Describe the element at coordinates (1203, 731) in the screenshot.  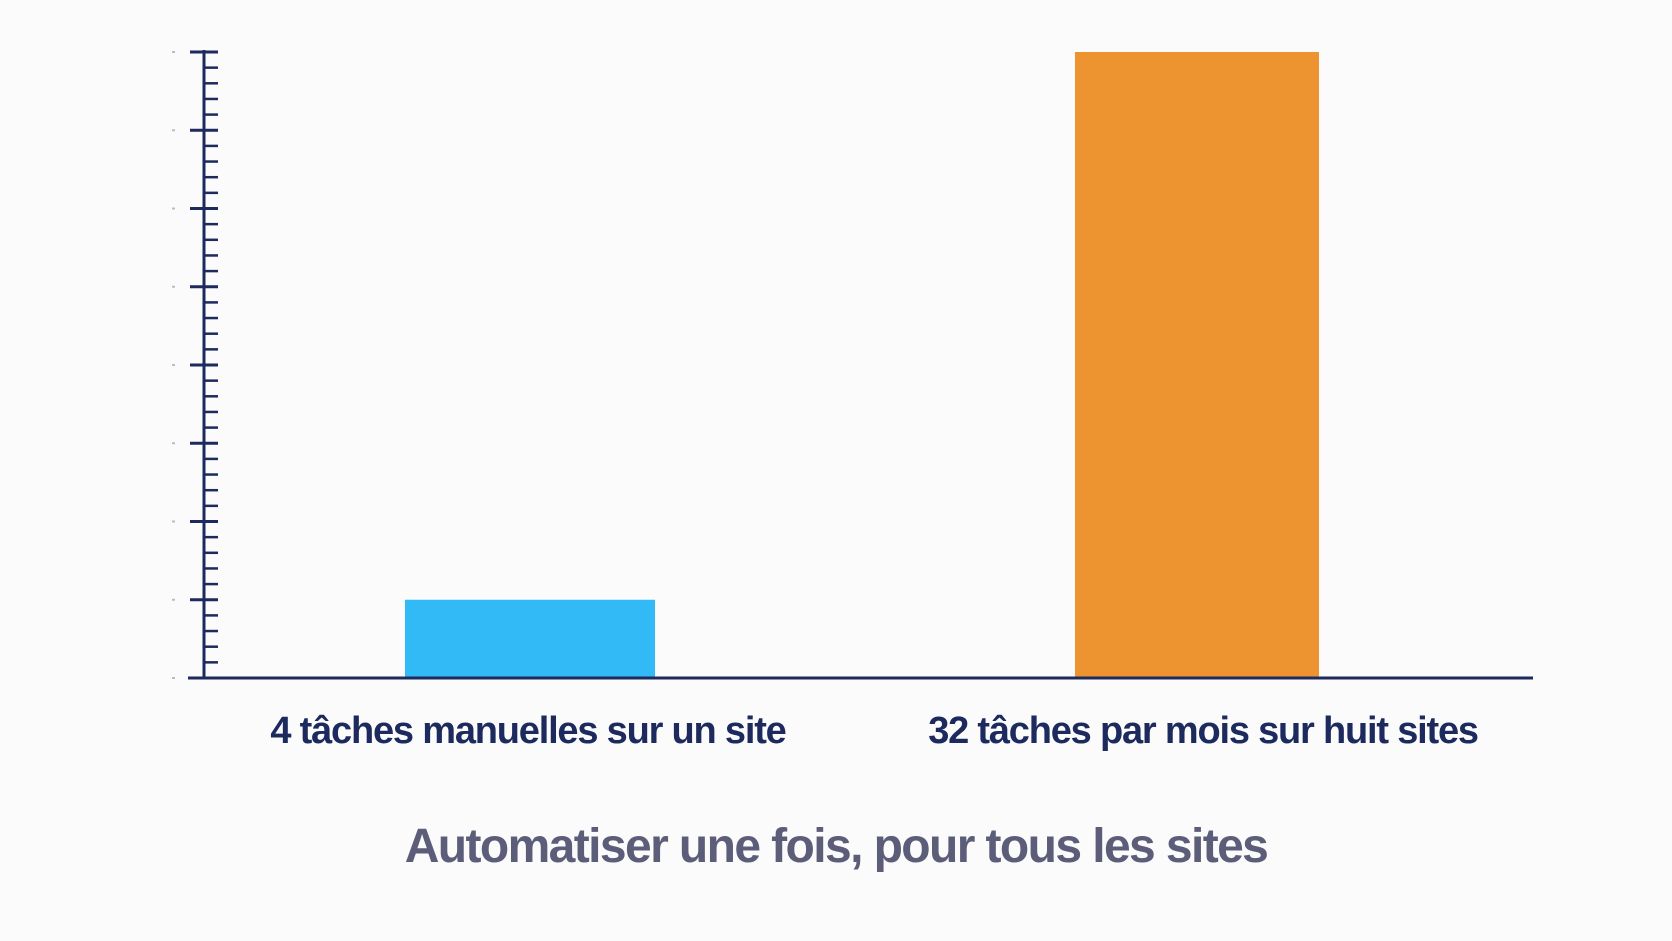
I see `x-tick-label-2: 32 tâches par mois sur huit sites` at that location.